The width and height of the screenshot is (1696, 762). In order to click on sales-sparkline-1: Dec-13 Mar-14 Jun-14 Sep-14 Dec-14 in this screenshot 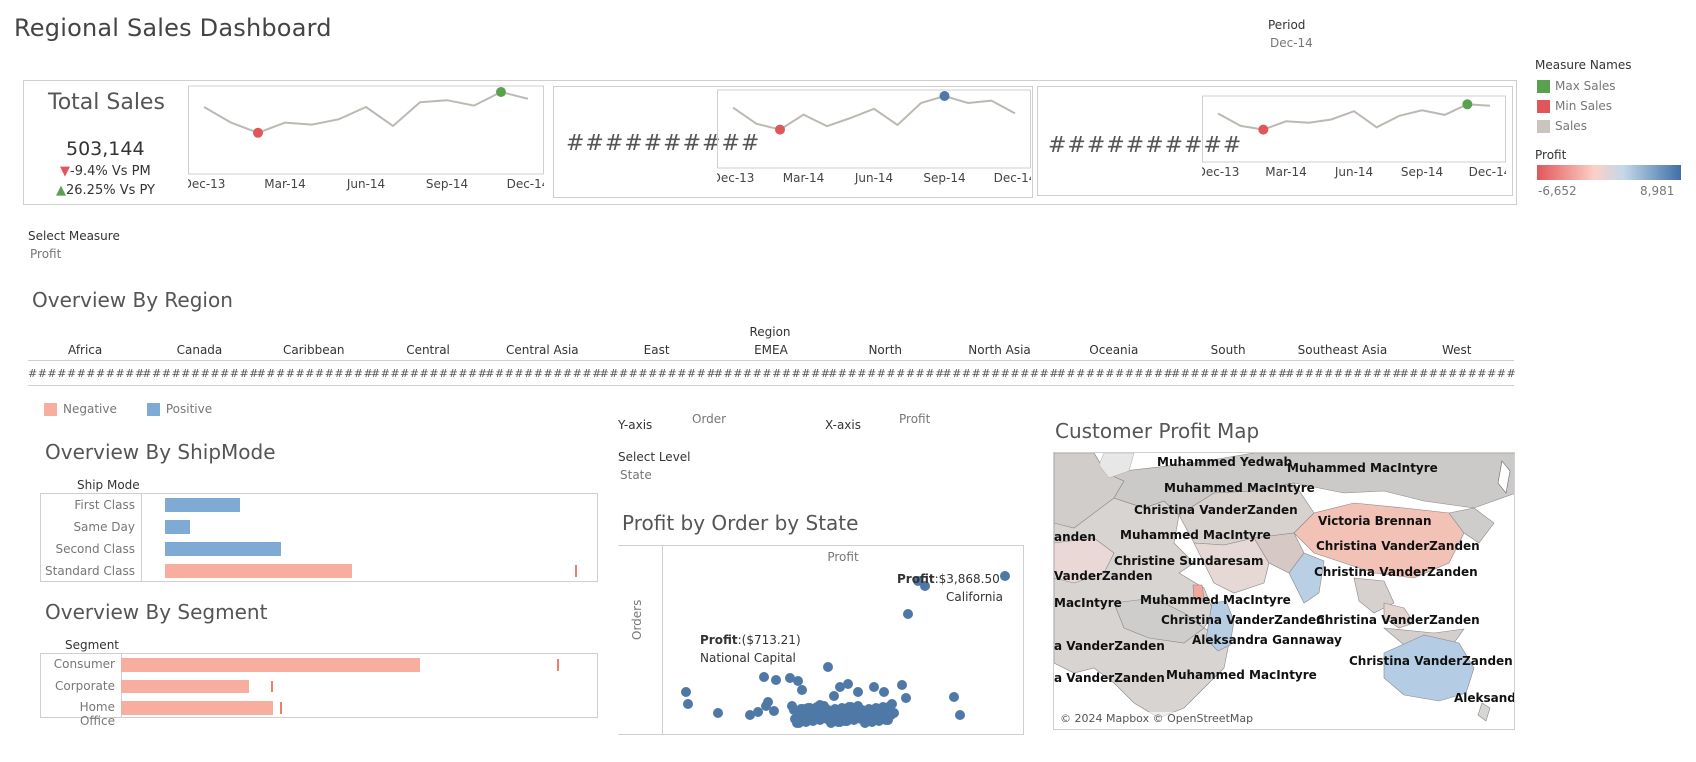, I will do `click(366, 142)`.